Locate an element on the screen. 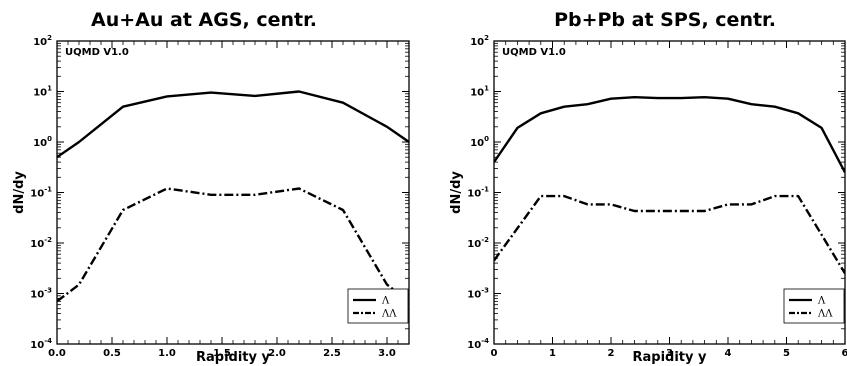  x-tick-label: 2.5 is located at coordinates (332, 353).